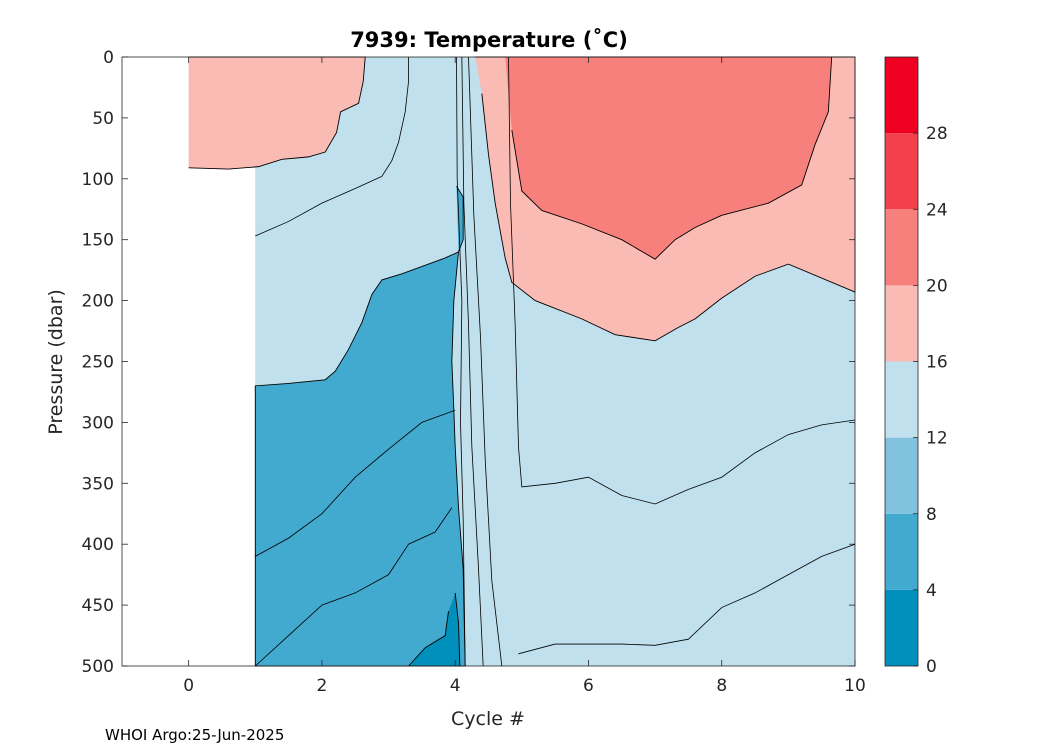 This screenshot has height=750, width=1050. Describe the element at coordinates (98, 423) in the screenshot. I see `y-tick-label-300: 300` at that location.